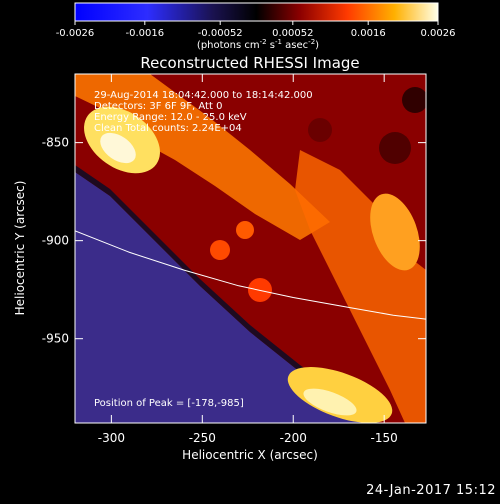 The height and width of the screenshot is (504, 500). I want to click on y-tick-label: -900, so click(55, 241).